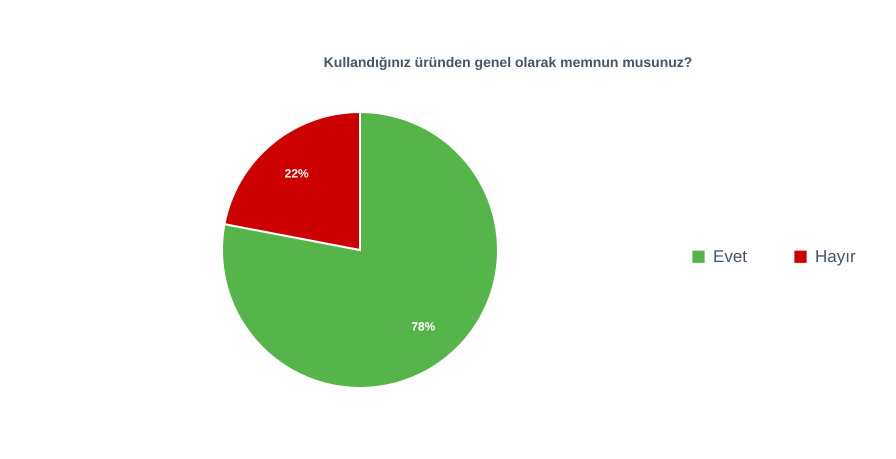 The image size is (896, 459). I want to click on data-label: 22%, so click(296, 173).